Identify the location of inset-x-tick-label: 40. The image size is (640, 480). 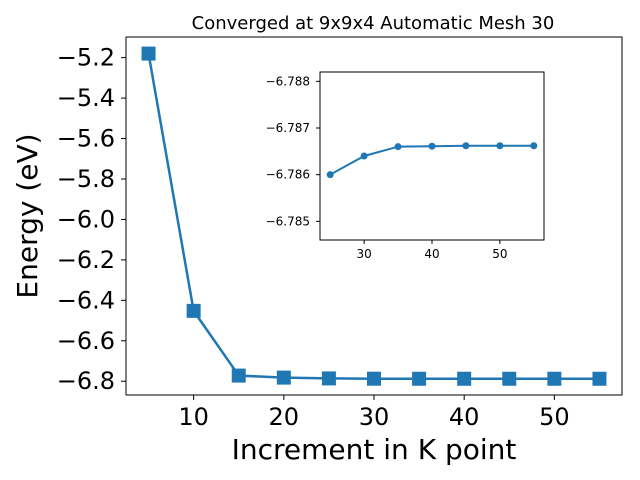
(431, 254).